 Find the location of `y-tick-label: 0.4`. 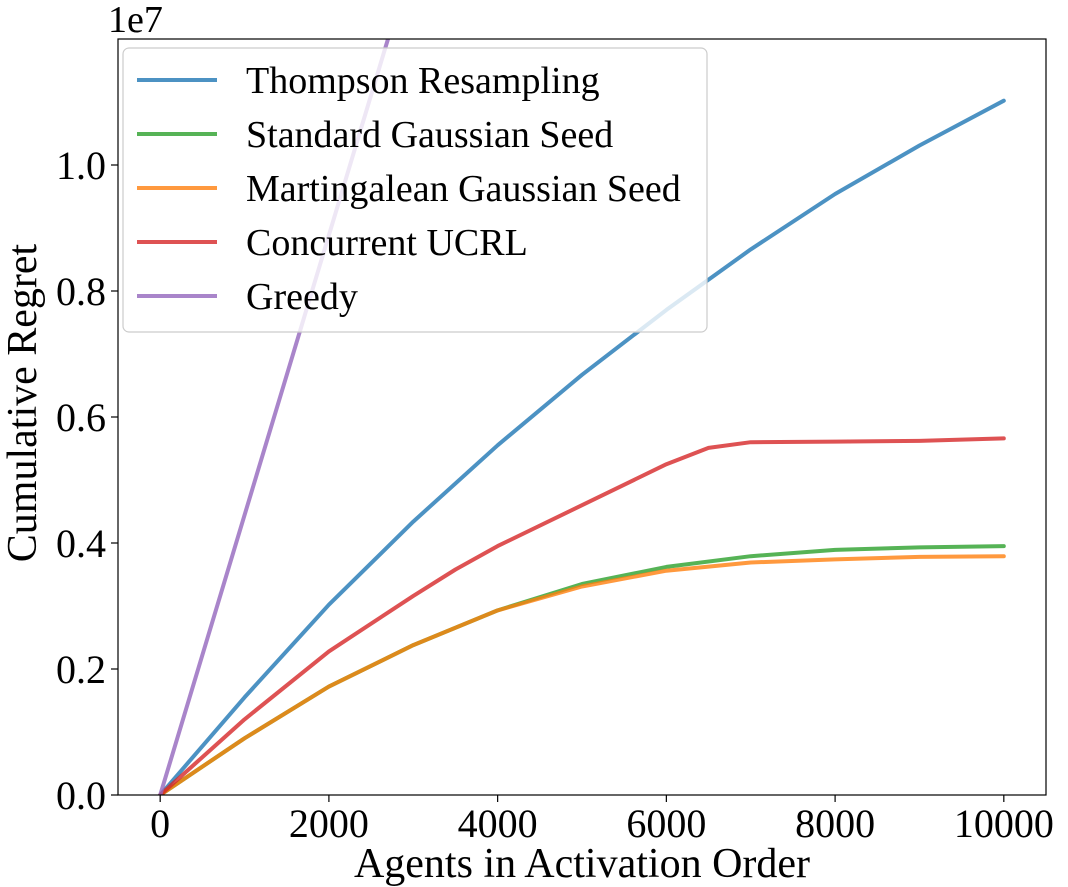

y-tick-label: 0.4 is located at coordinates (81, 543).